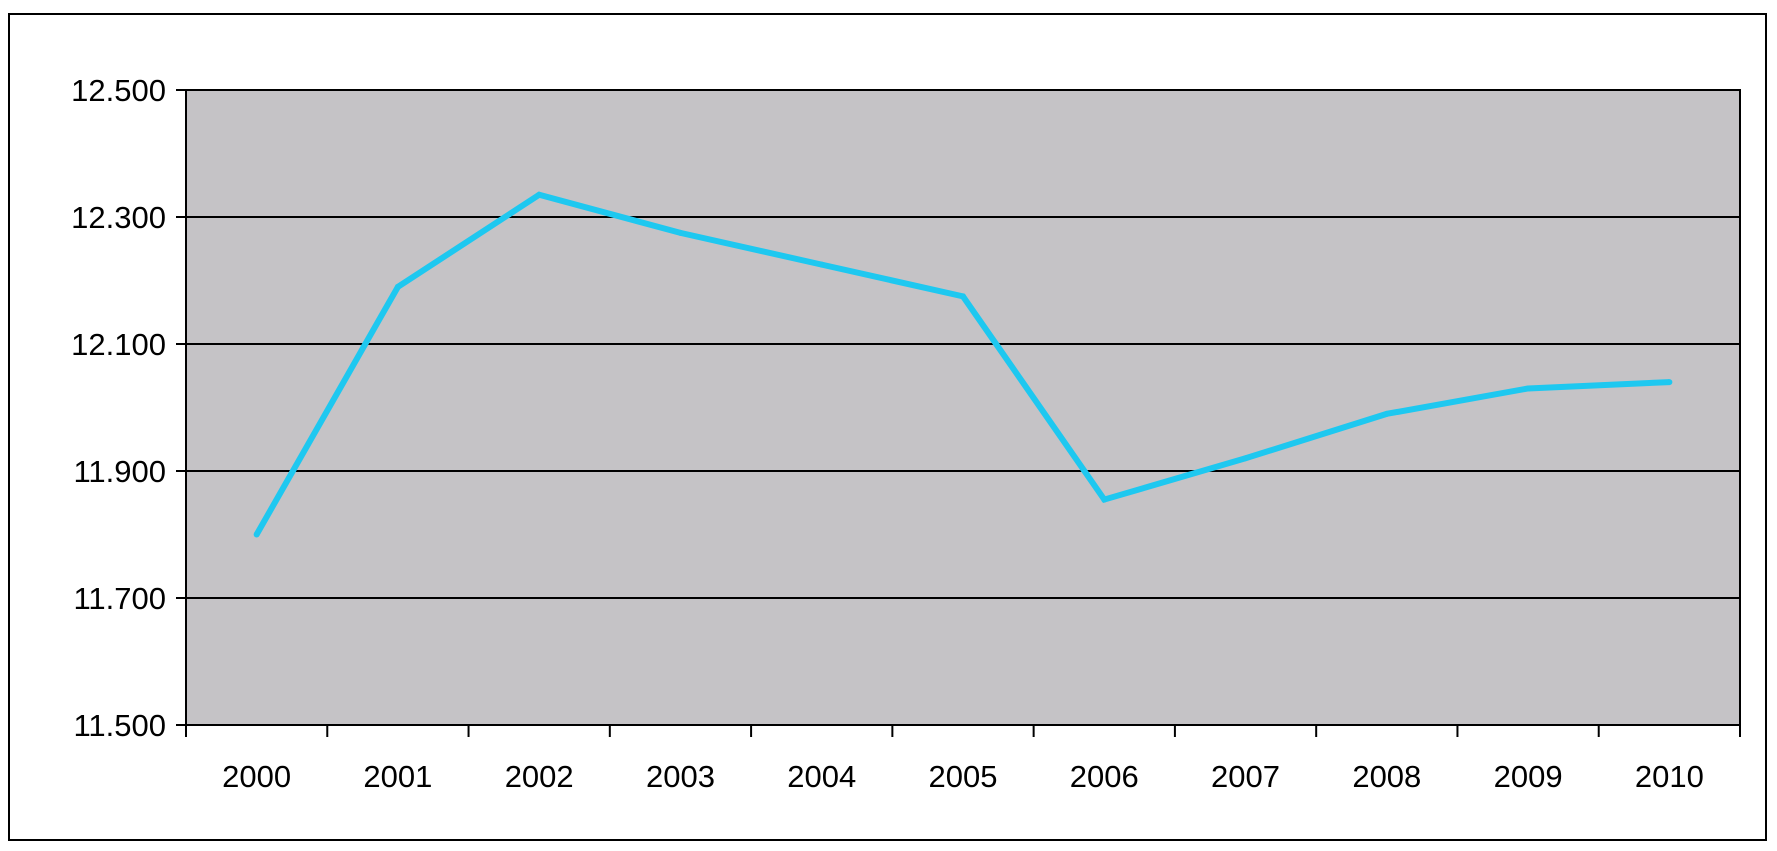  I want to click on y-axis: 11.500 11.700 11.900 12.100 12.300 12.500, so click(129, 408).